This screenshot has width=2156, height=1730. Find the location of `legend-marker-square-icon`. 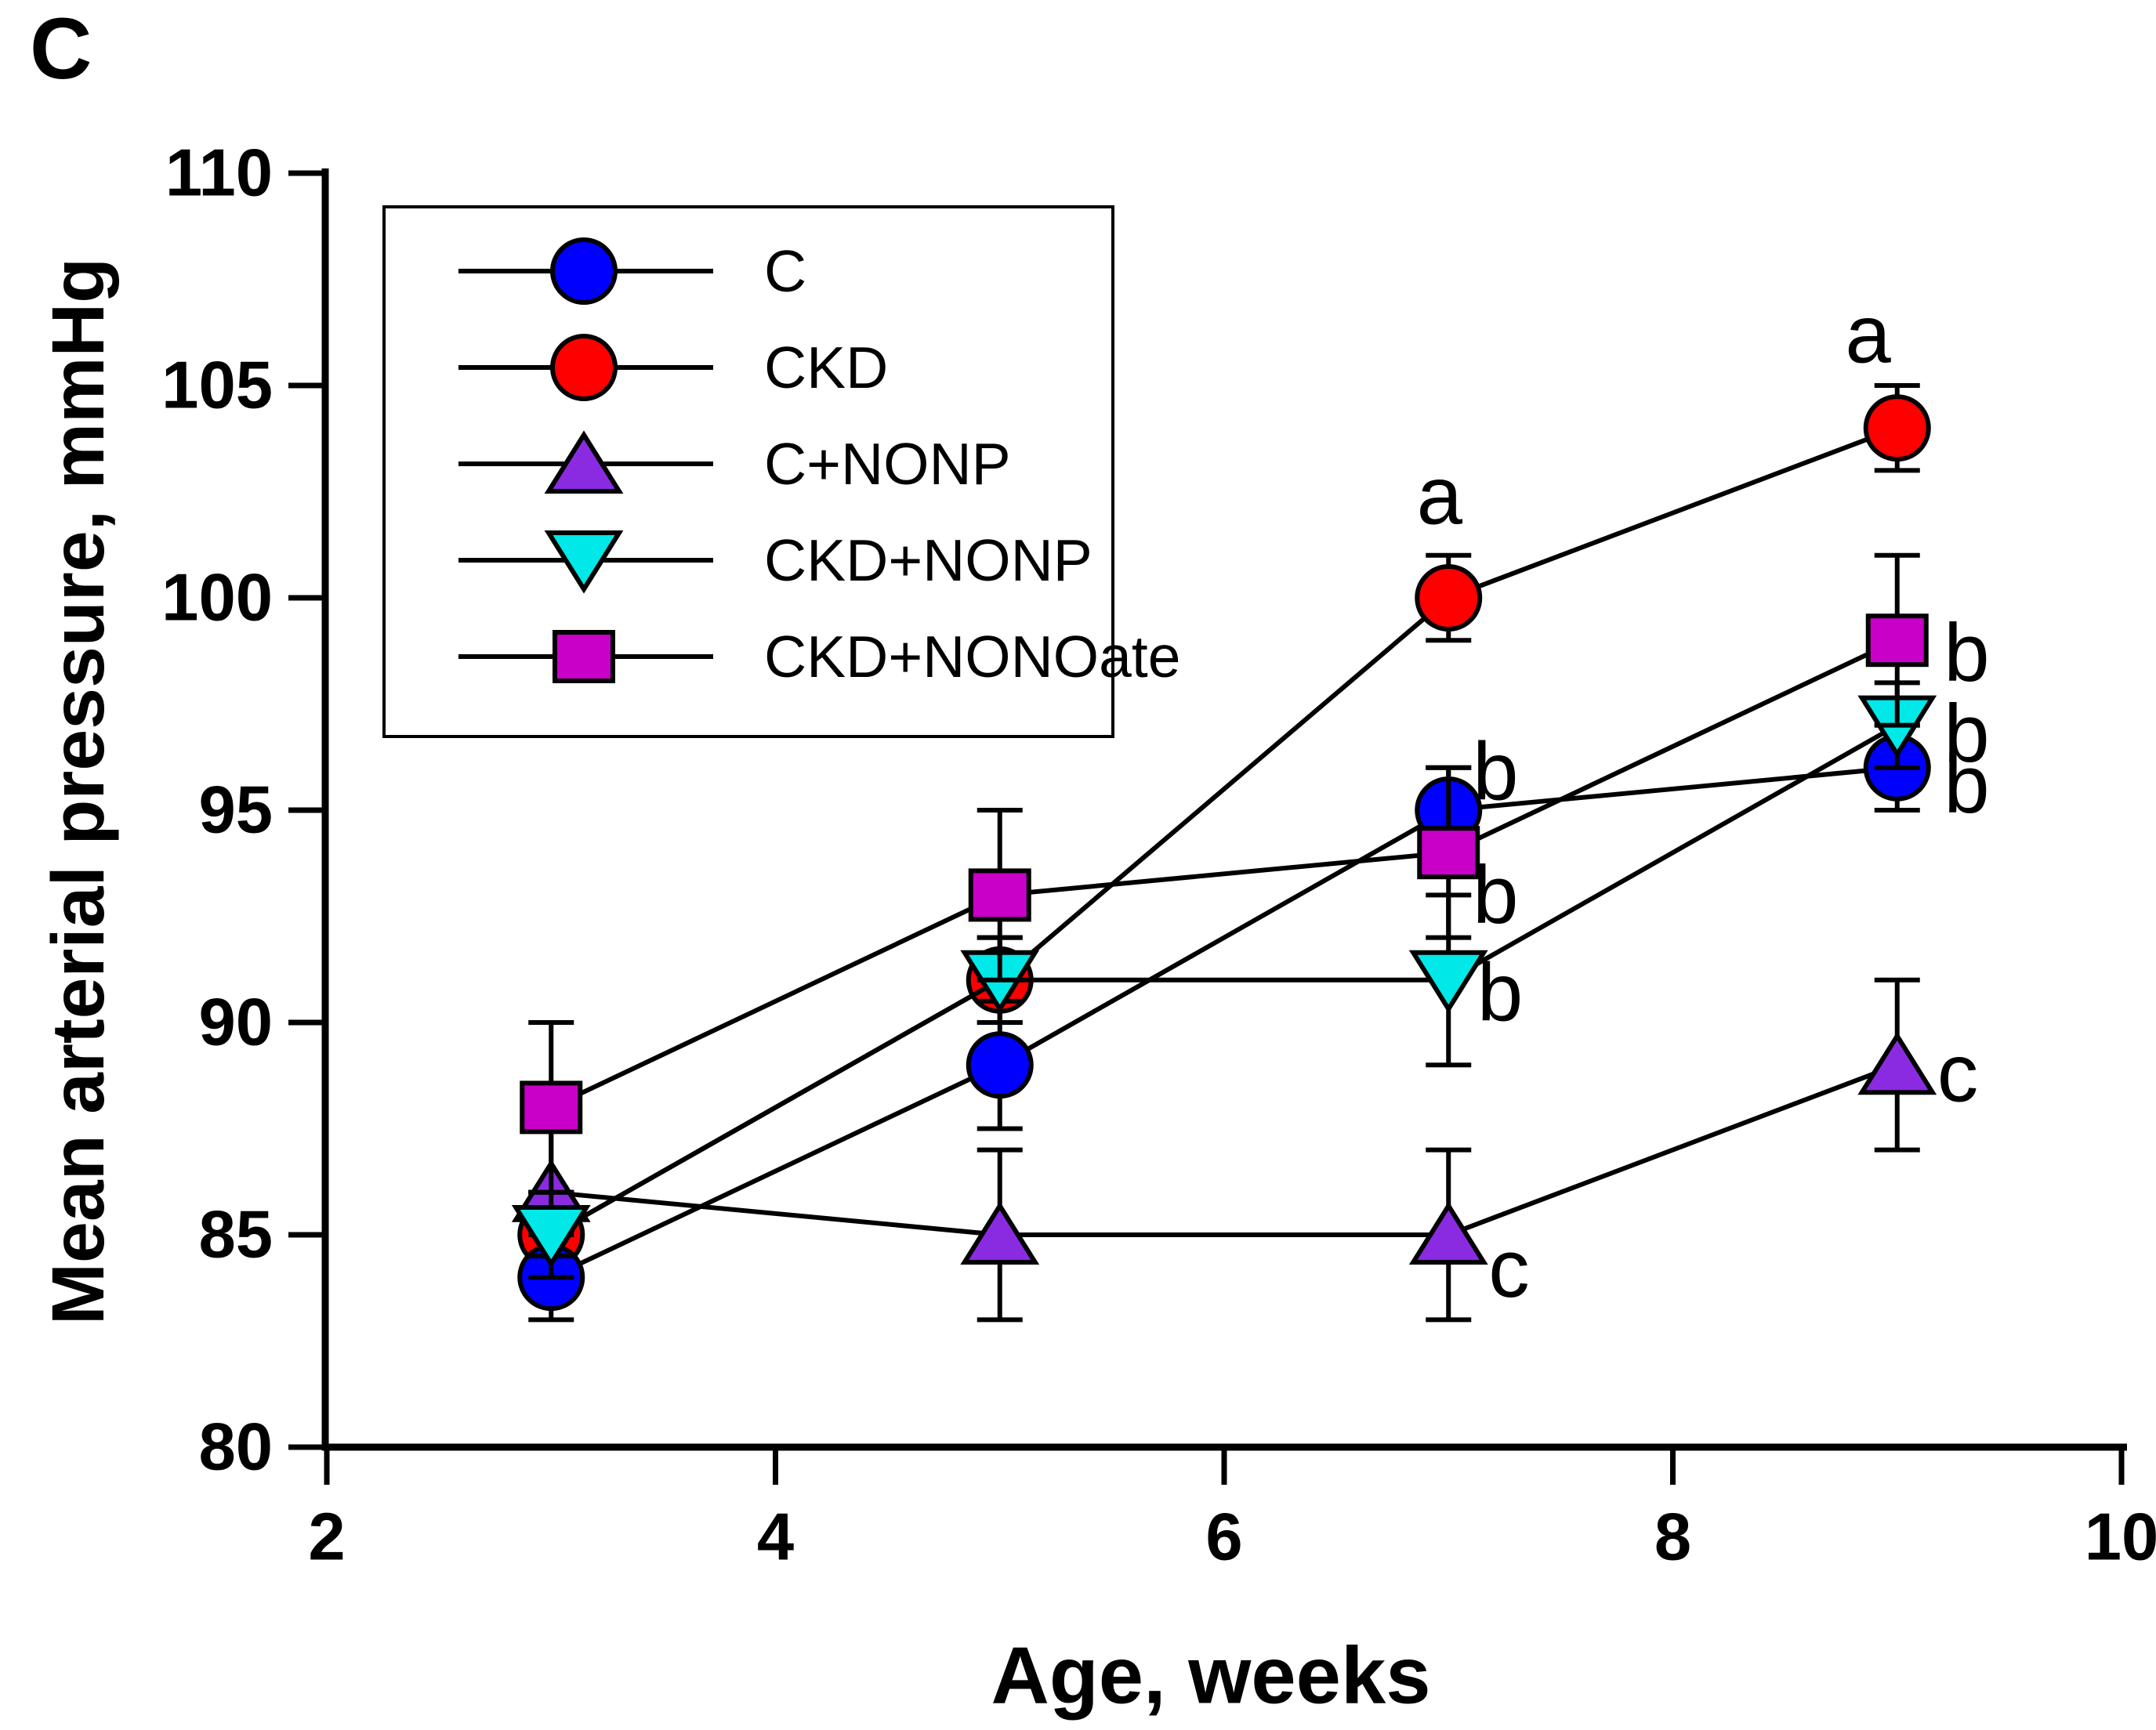

legend-marker-square-icon is located at coordinates (584, 656).